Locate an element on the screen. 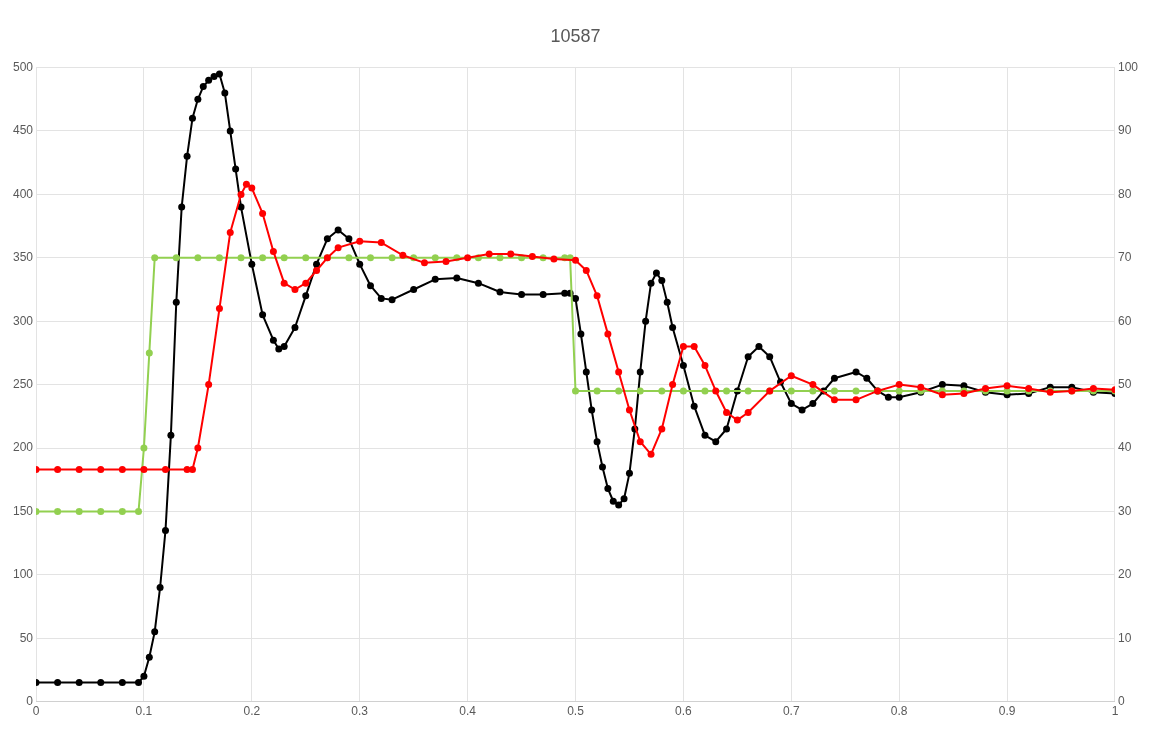 The width and height of the screenshot is (1151, 732). y-tick-label: 500 is located at coordinates (23, 66).